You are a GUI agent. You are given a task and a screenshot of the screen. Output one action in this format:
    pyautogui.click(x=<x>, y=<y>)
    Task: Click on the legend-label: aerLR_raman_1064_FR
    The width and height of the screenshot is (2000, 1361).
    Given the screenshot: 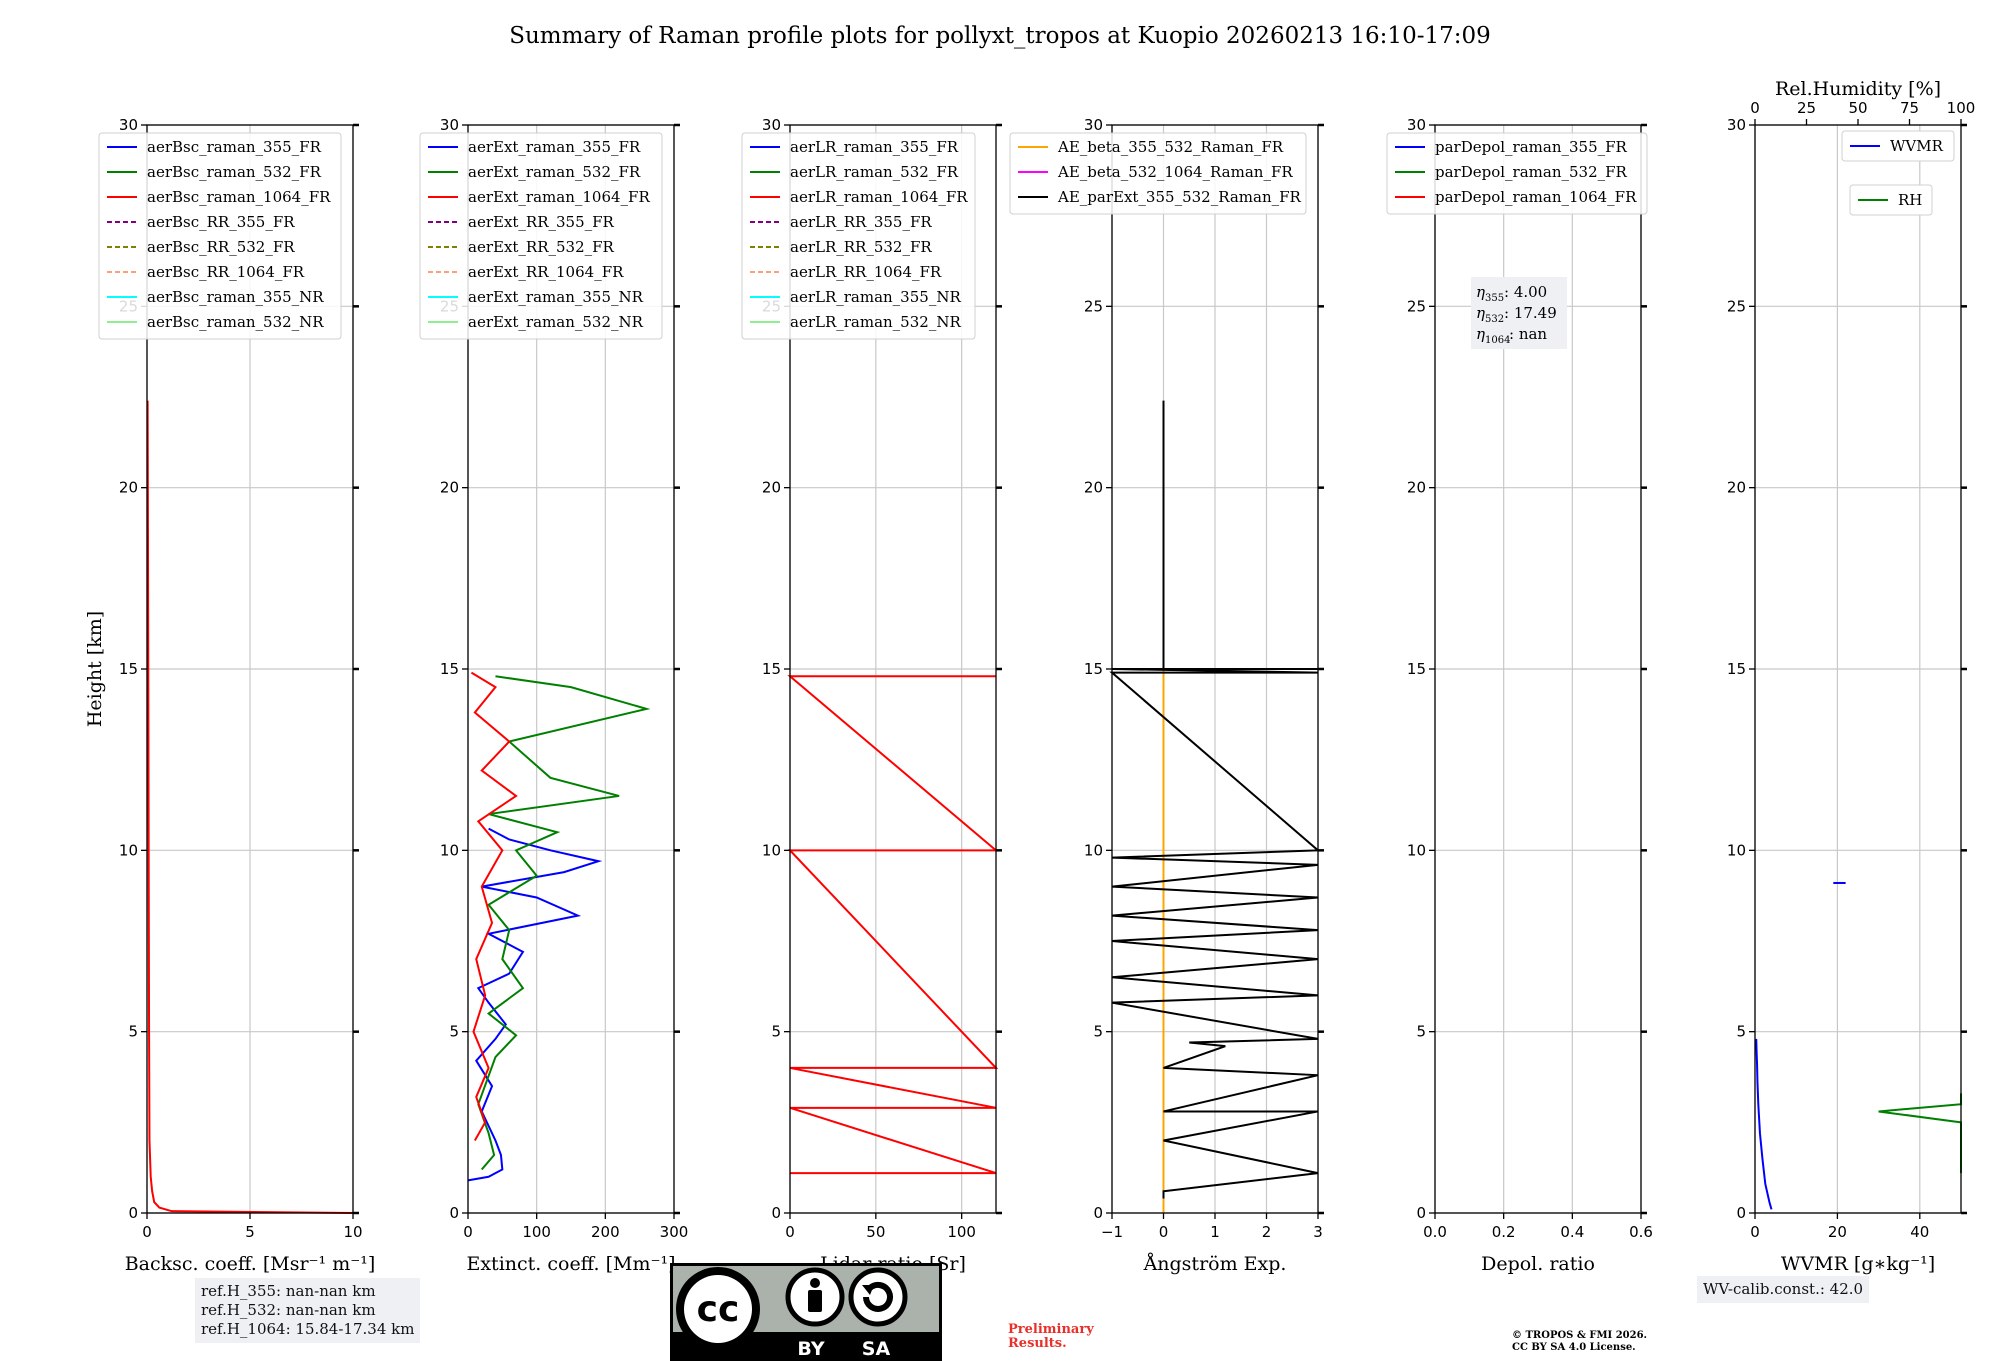 What is the action you would take?
    pyautogui.click(x=879, y=197)
    